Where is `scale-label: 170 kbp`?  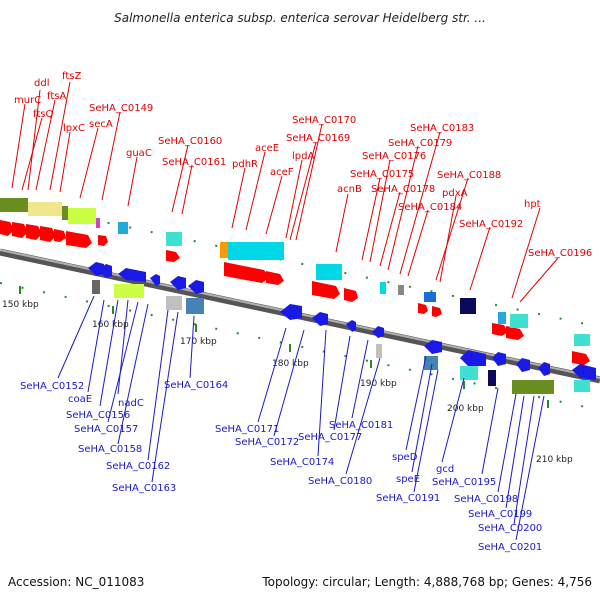
scale-label: 170 kbp is located at coordinates (198, 342).